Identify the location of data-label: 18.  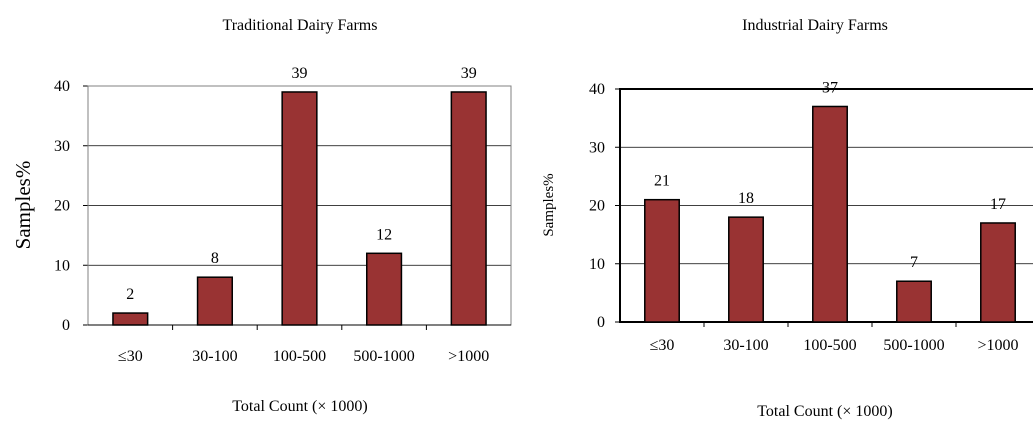
(746, 198).